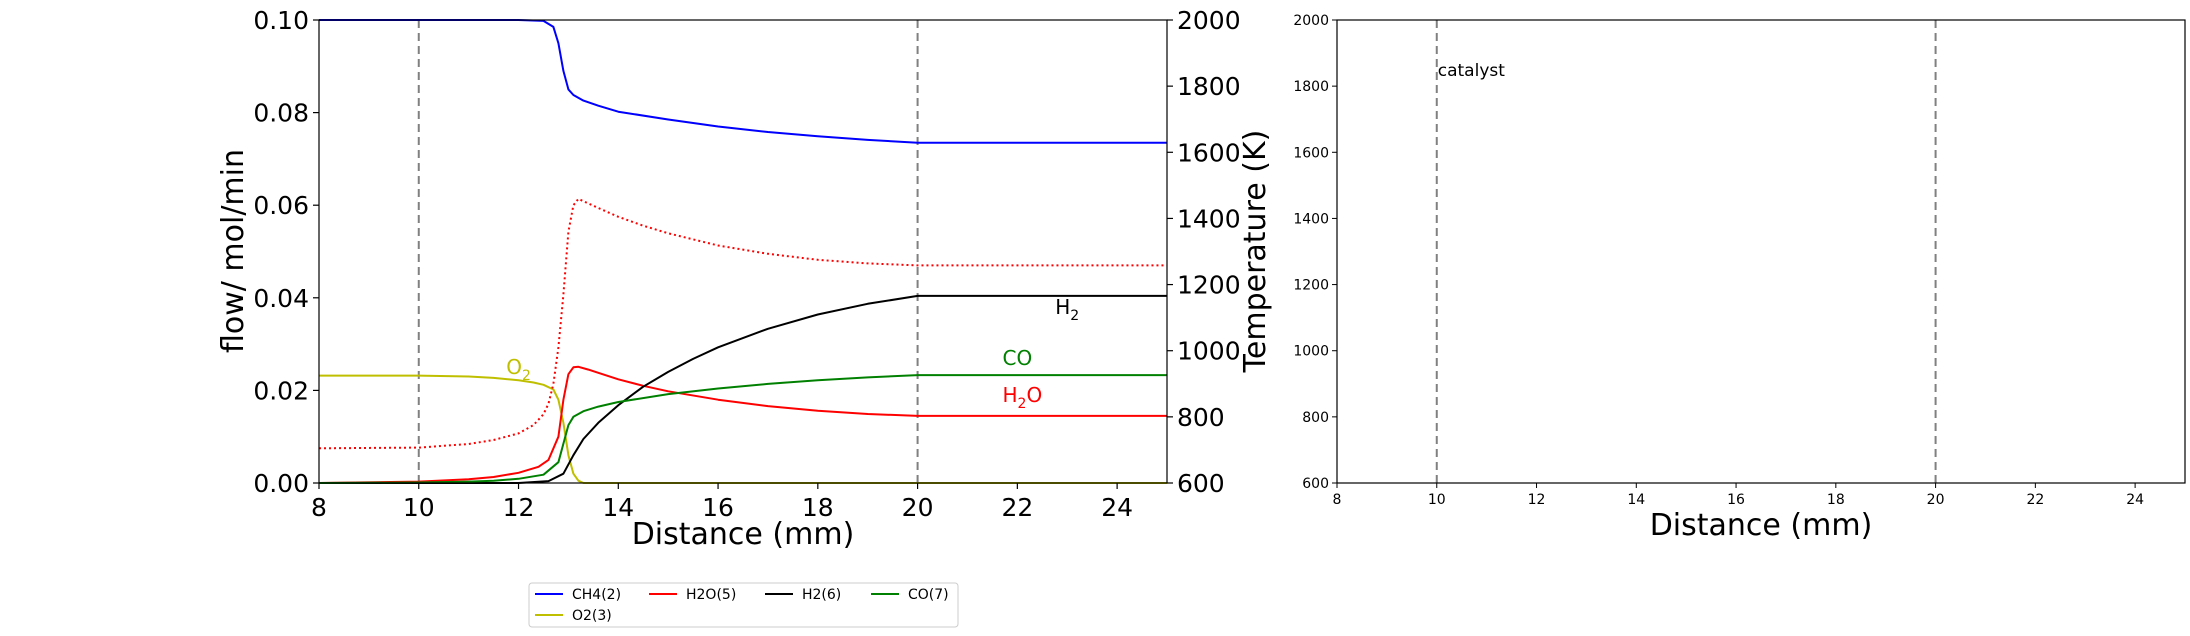 The height and width of the screenshot is (636, 2190). What do you see at coordinates (281, 20) in the screenshot?
I see `y-tick-label: 0.10` at bounding box center [281, 20].